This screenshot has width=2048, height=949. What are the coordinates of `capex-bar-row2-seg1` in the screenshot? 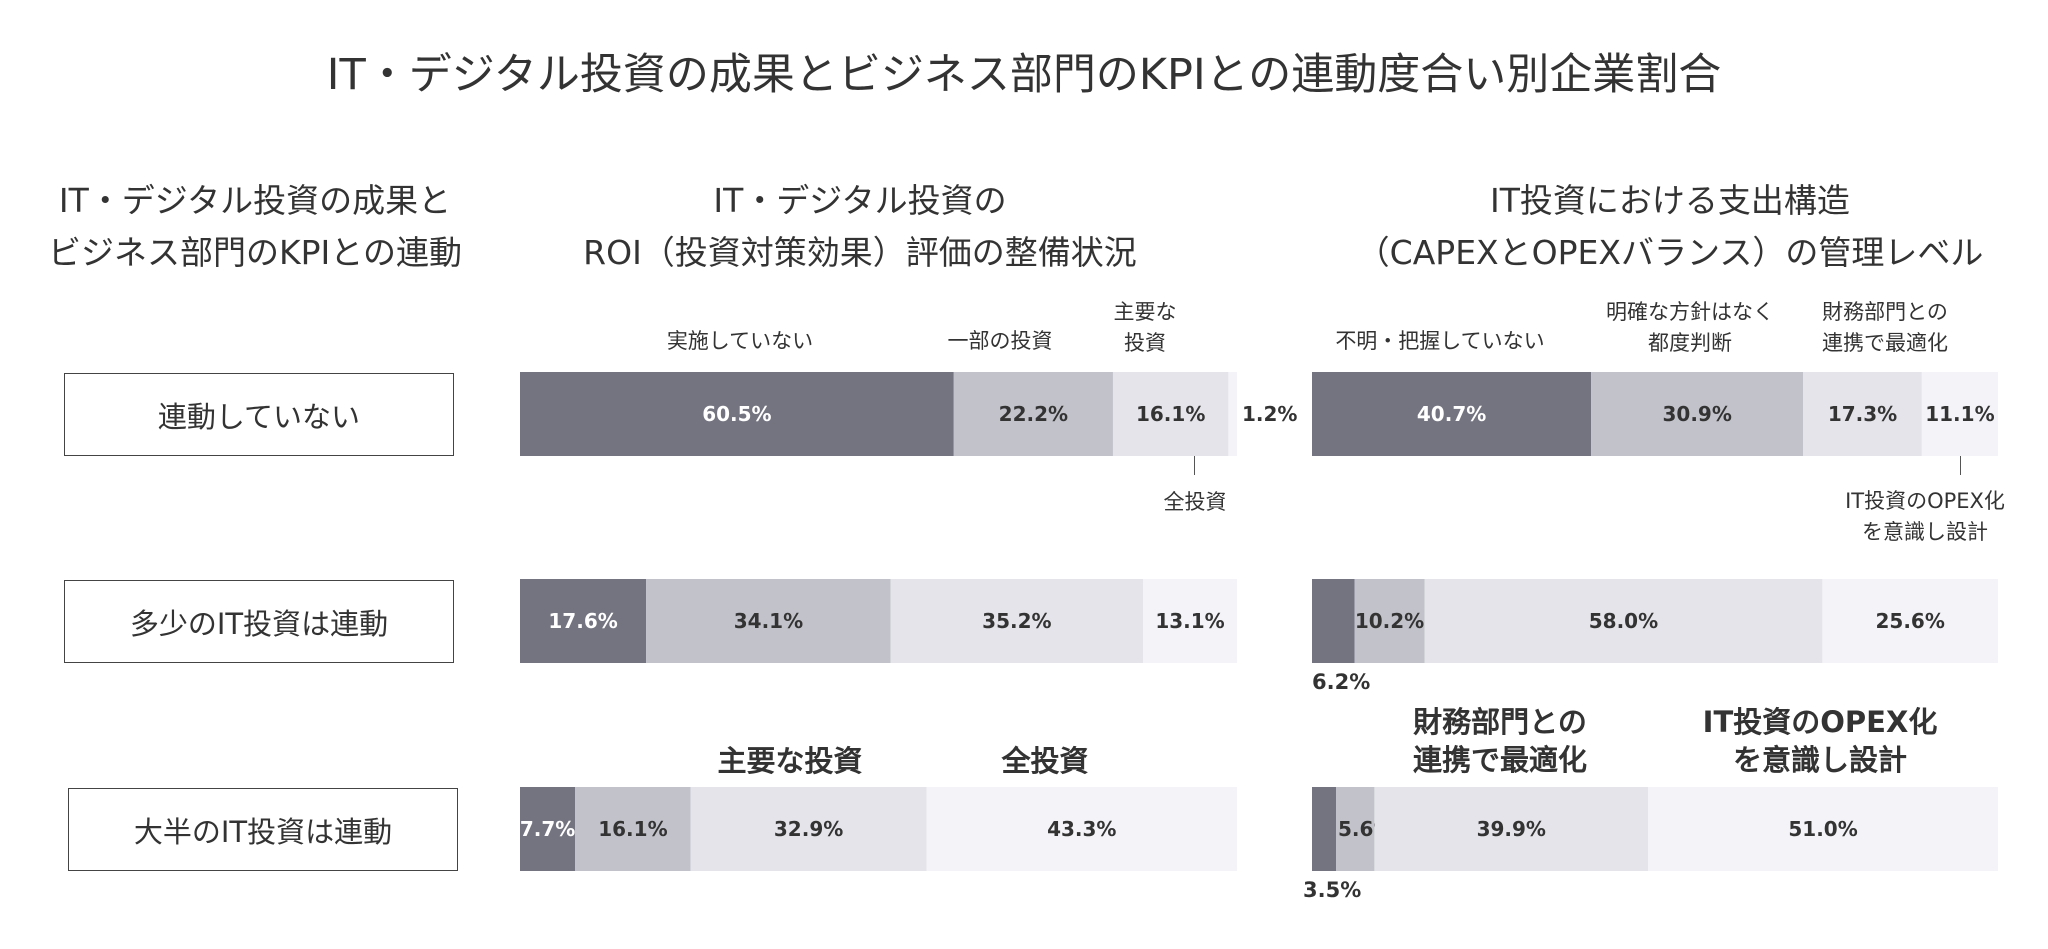 It's located at (1333, 621).